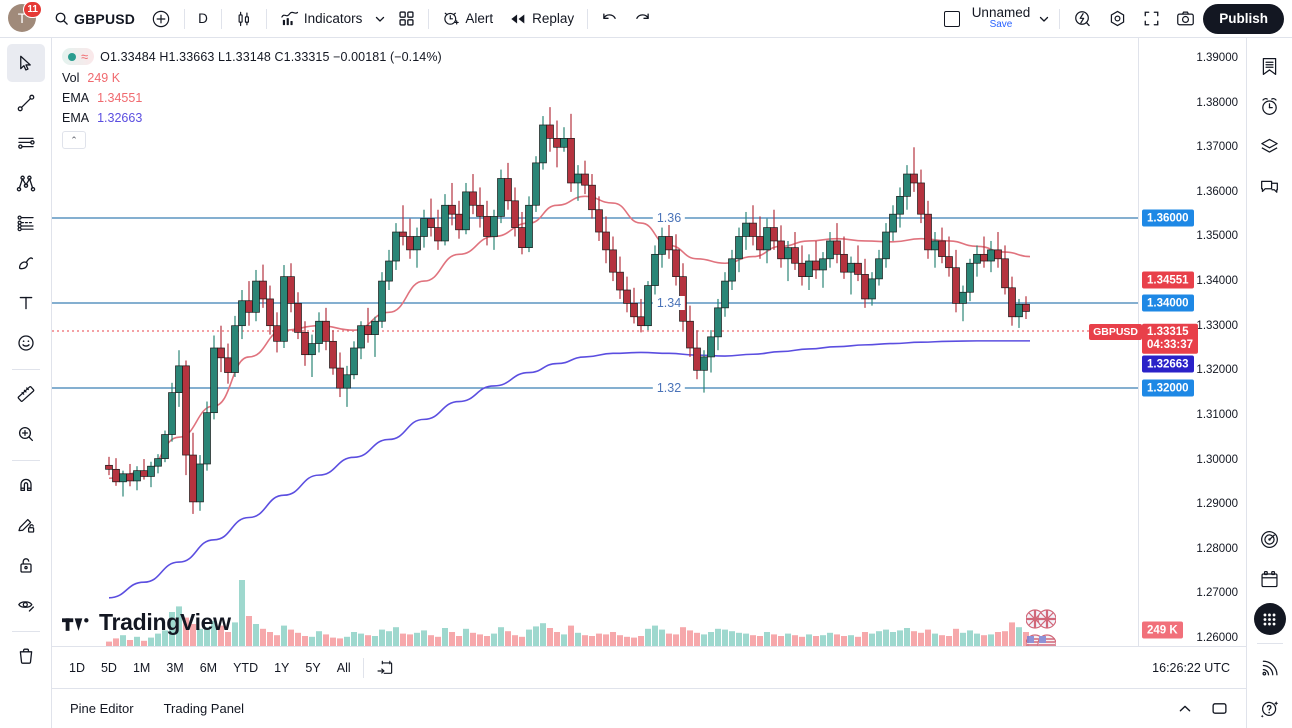 Image resolution: width=1292 pixels, height=728 pixels. I want to click on magnet-icon, so click(26, 485).